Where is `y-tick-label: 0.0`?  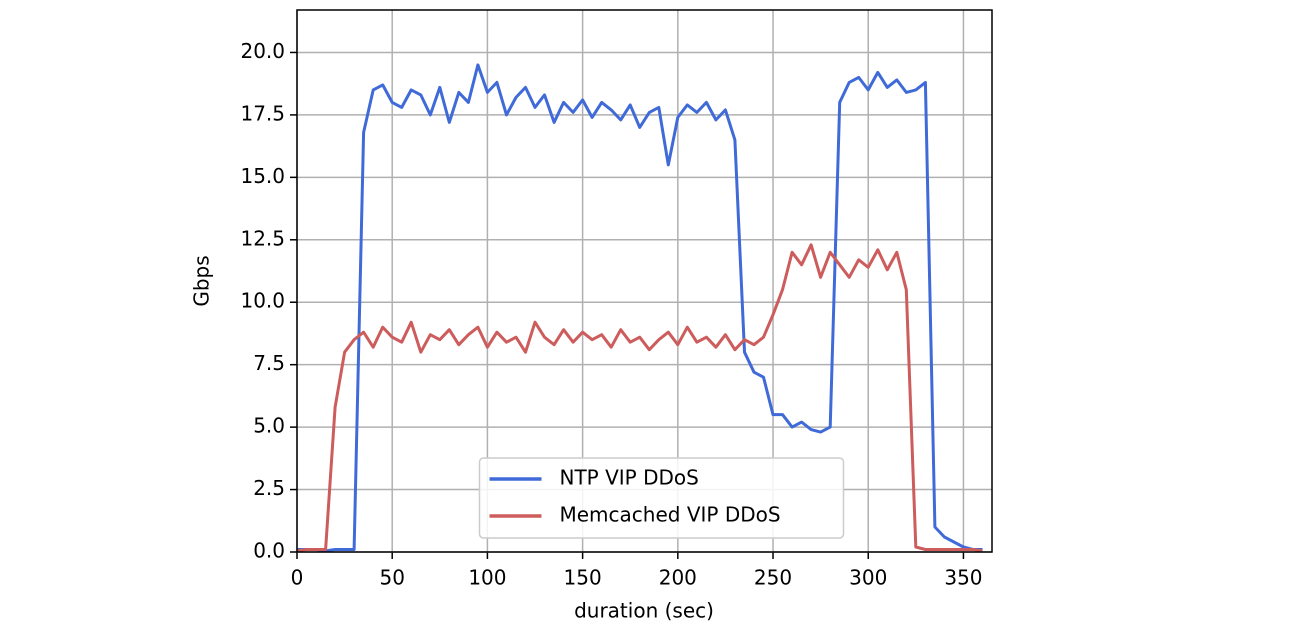 y-tick-label: 0.0 is located at coordinates (269, 551).